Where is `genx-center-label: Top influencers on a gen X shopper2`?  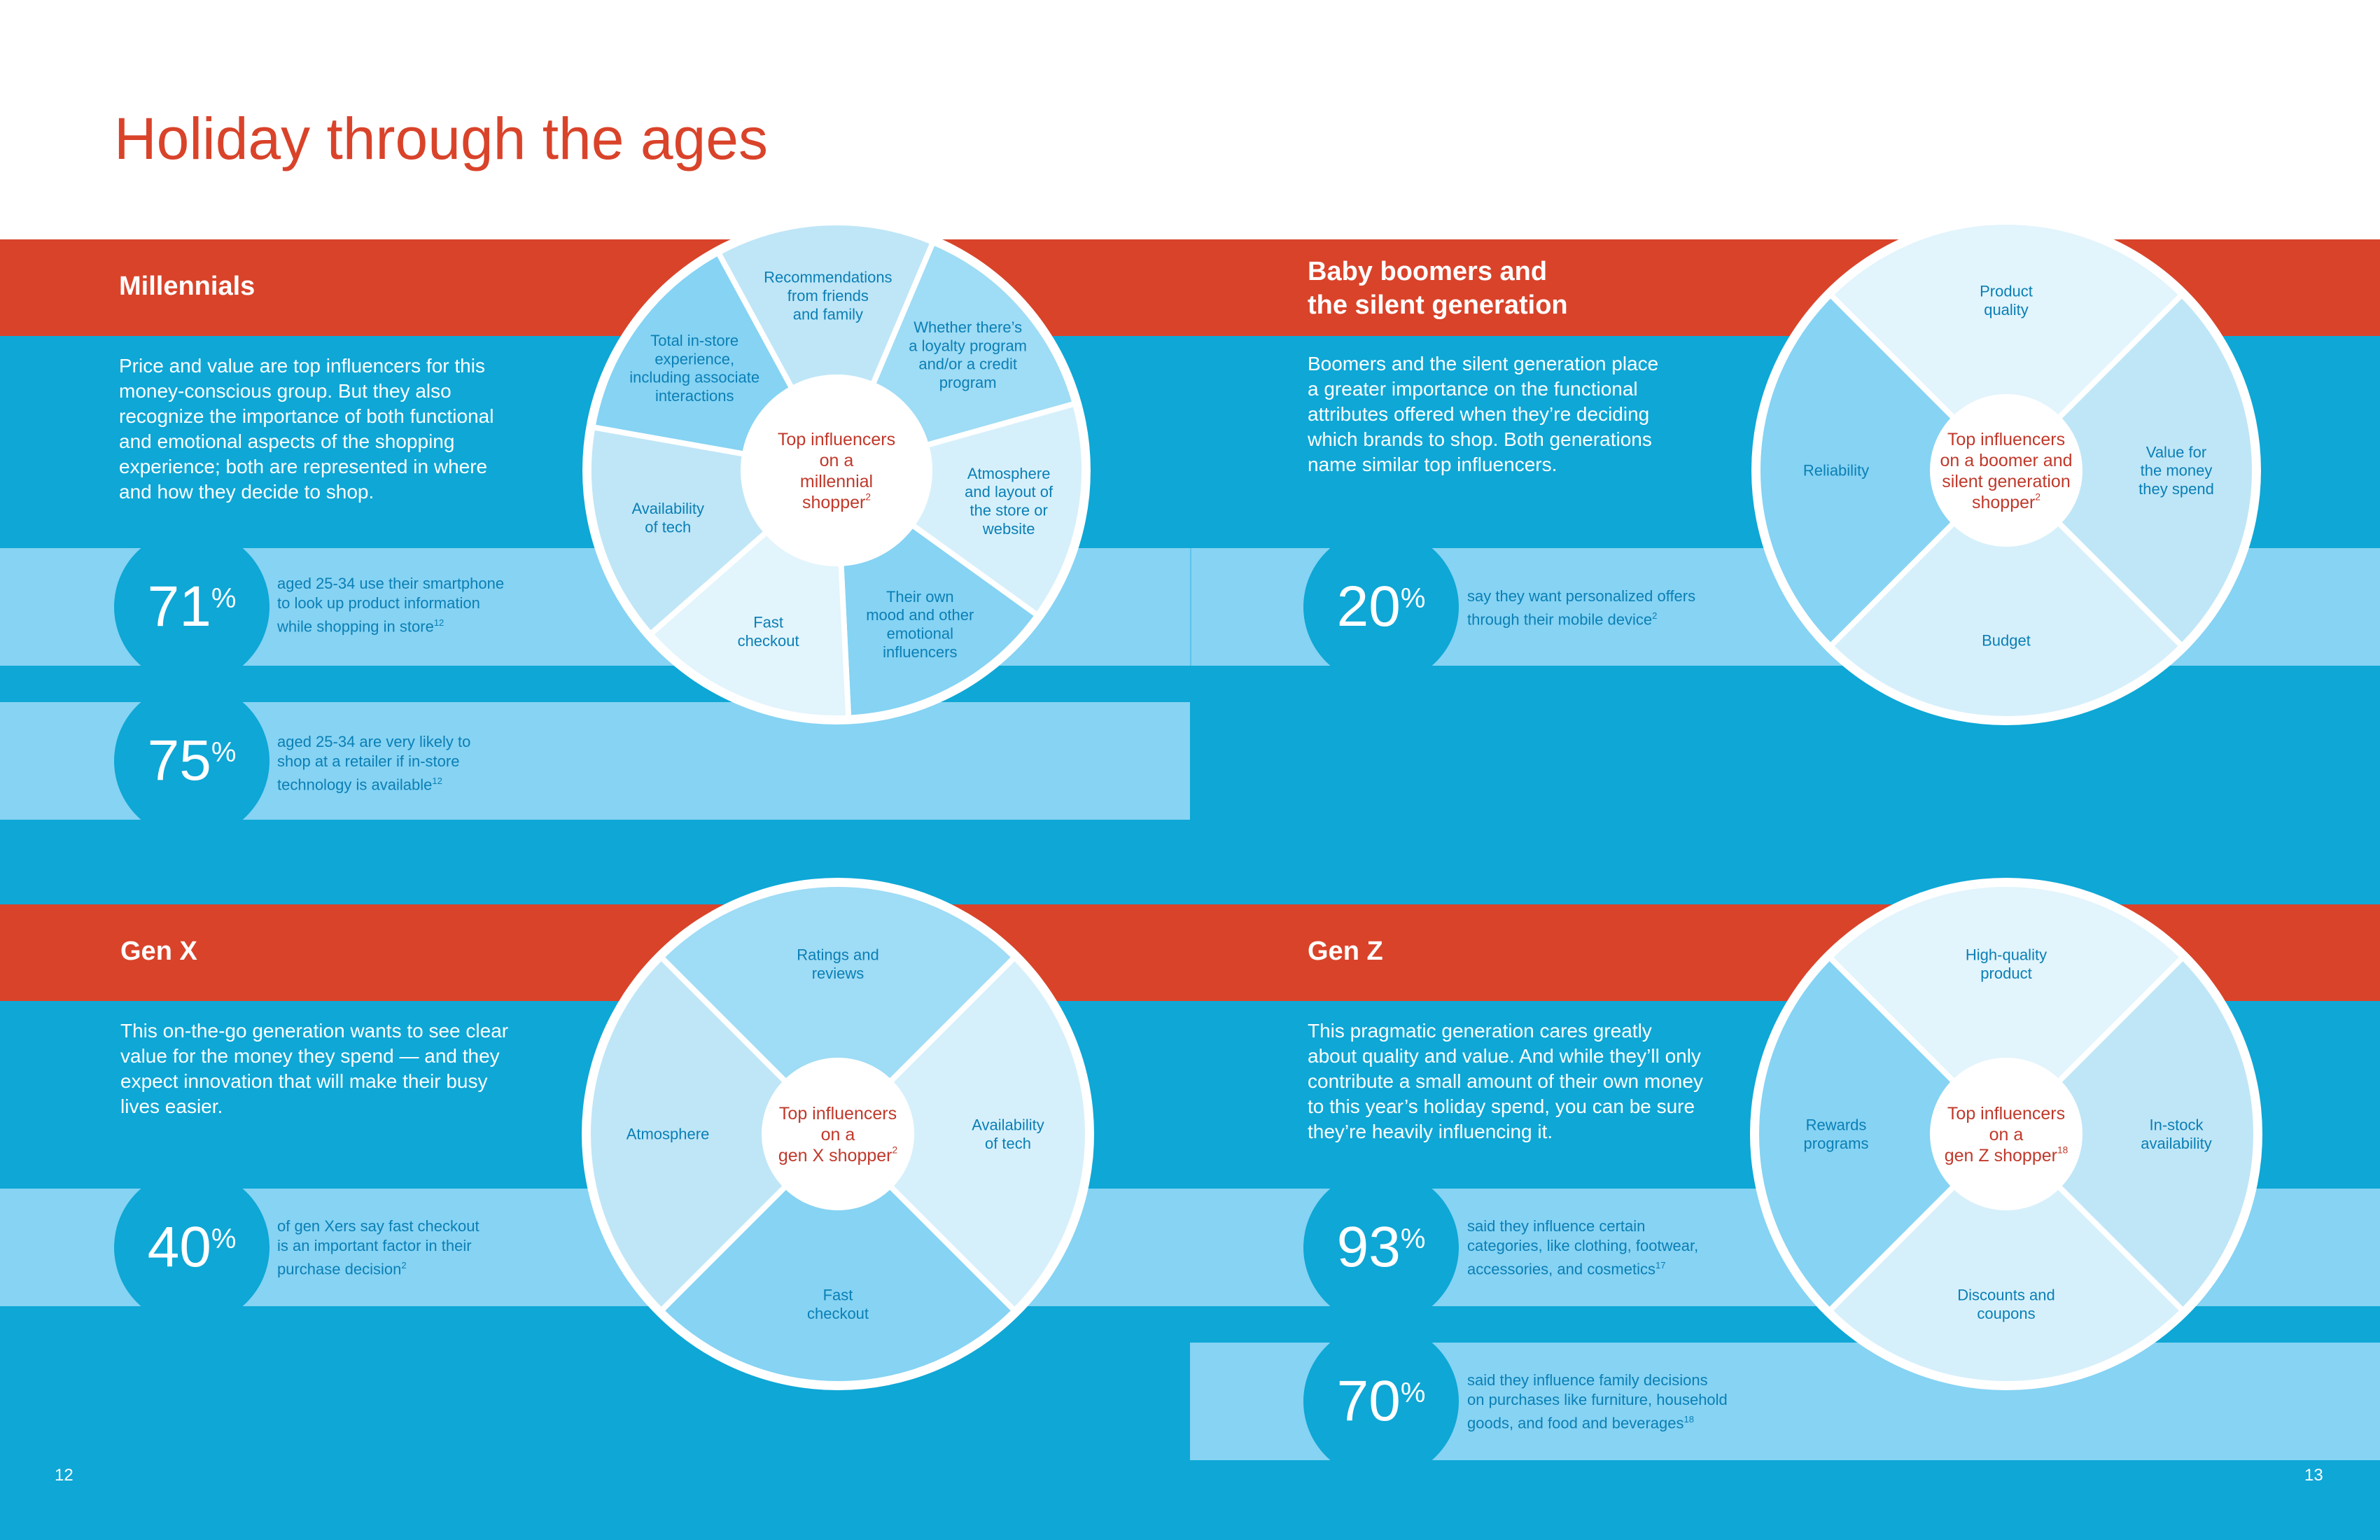
genx-center-label: Top influencers on a gen X shopper2 is located at coordinates (837, 1135).